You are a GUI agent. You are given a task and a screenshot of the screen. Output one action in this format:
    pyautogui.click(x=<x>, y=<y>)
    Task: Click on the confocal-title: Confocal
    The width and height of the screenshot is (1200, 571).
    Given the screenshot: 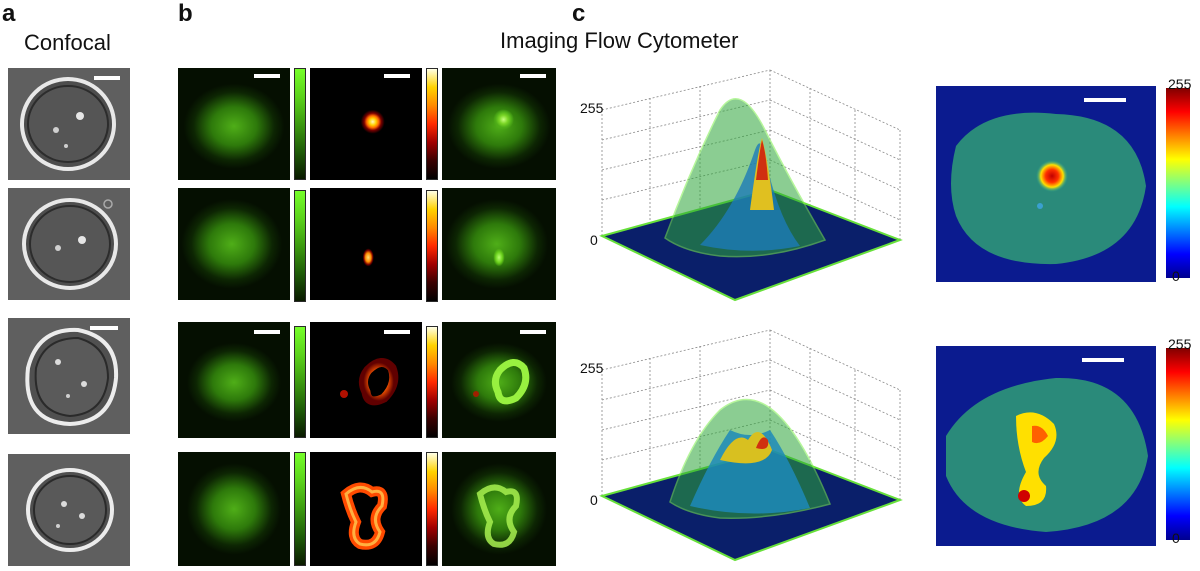 What is the action you would take?
    pyautogui.click(x=67, y=42)
    